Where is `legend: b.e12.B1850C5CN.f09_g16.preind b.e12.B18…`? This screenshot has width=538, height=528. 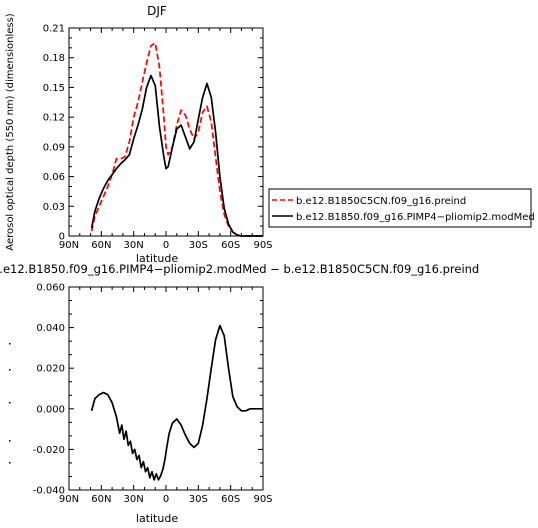 legend: b.e12.B1850C5CN.f09_g16.preind b.e12.B18… is located at coordinates (401, 208).